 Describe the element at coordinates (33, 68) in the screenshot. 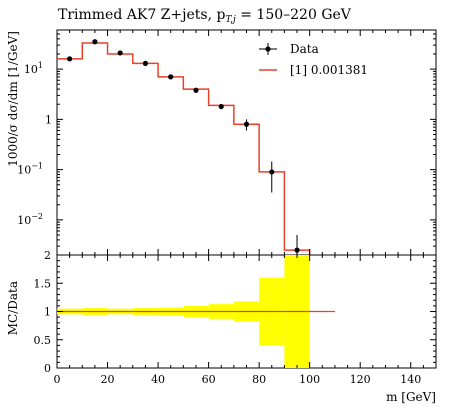

I see `top-y-tick-label: 10¹` at that location.